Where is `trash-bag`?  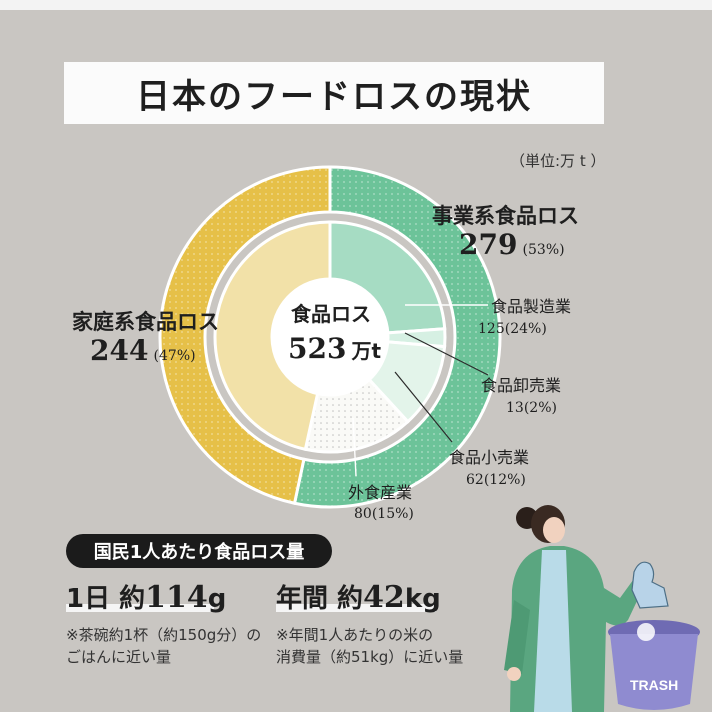
trash-bag is located at coordinates (650, 585).